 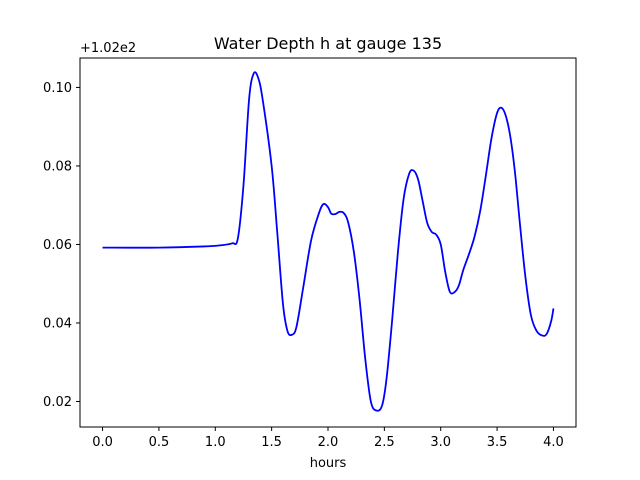 I want to click on x-tick-label: 3.5, so click(x=497, y=442).